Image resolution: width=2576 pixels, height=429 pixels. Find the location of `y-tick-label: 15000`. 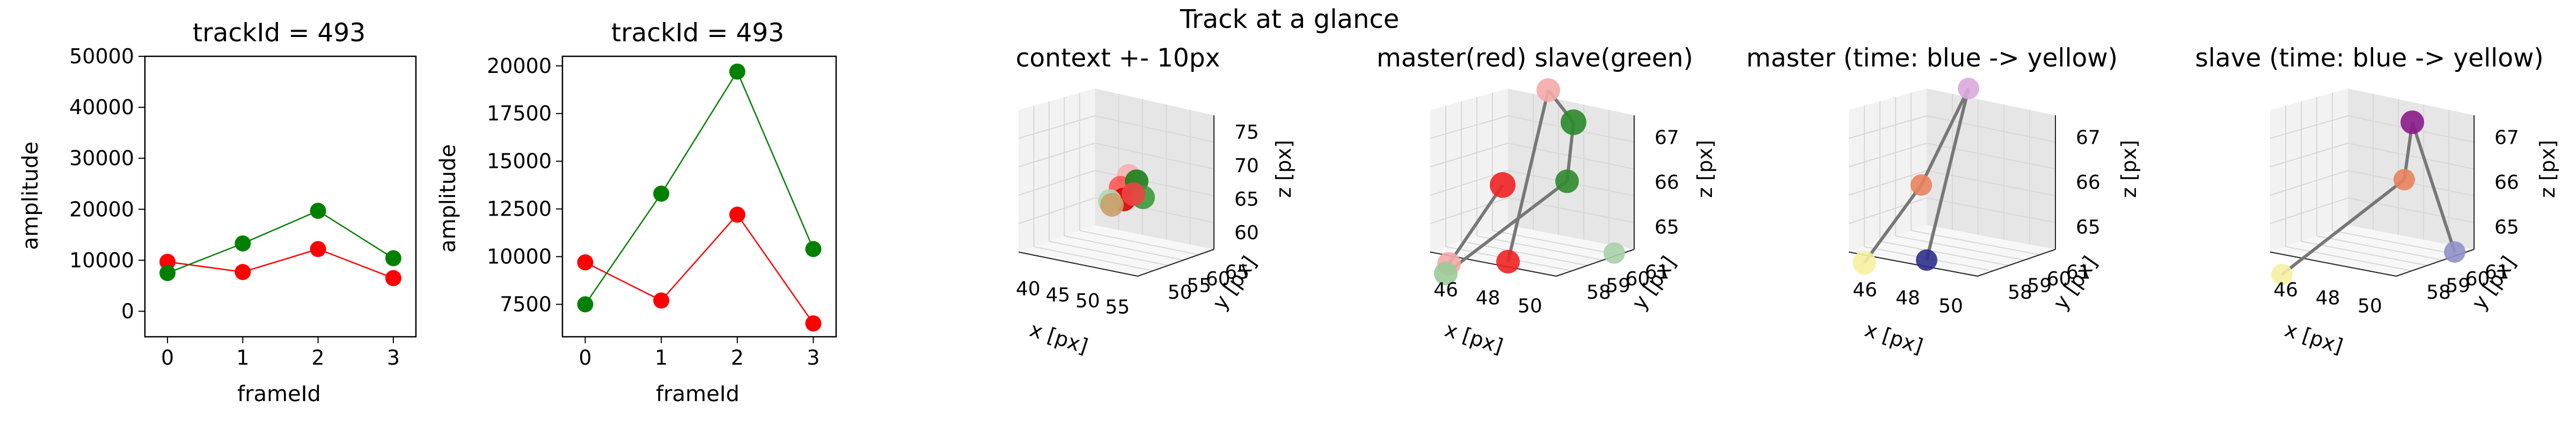

y-tick-label: 15000 is located at coordinates (519, 161).